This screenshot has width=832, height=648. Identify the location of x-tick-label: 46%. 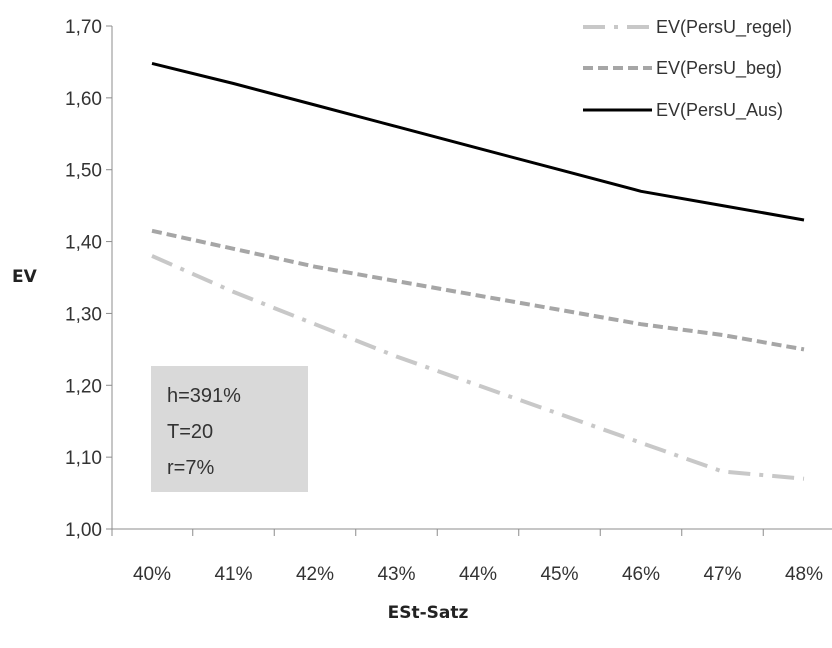
(641, 574).